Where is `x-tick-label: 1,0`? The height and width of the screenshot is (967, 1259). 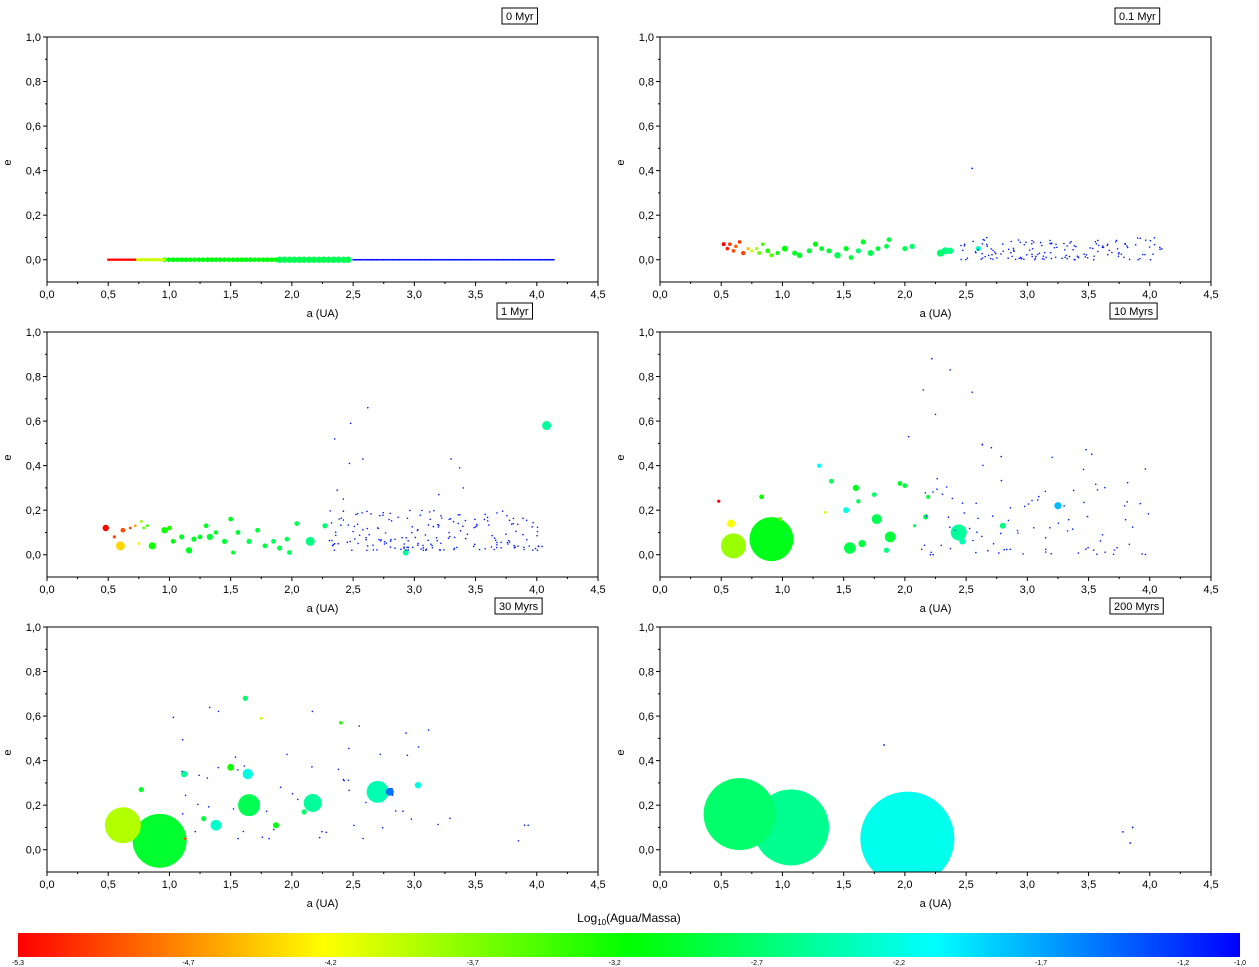 x-tick-label: 1,0 is located at coordinates (169, 295).